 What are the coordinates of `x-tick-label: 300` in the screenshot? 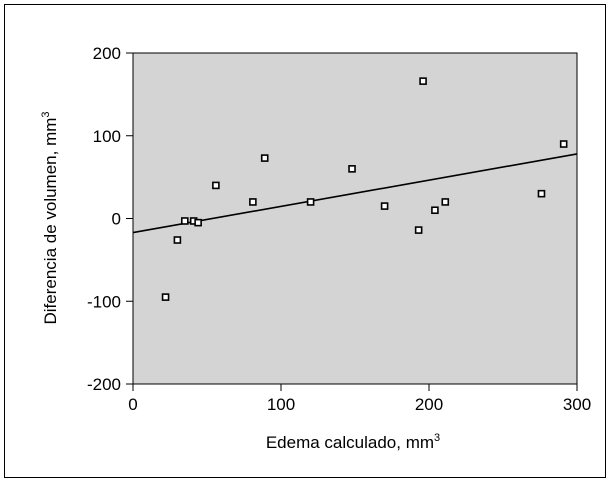 It's located at (577, 404).